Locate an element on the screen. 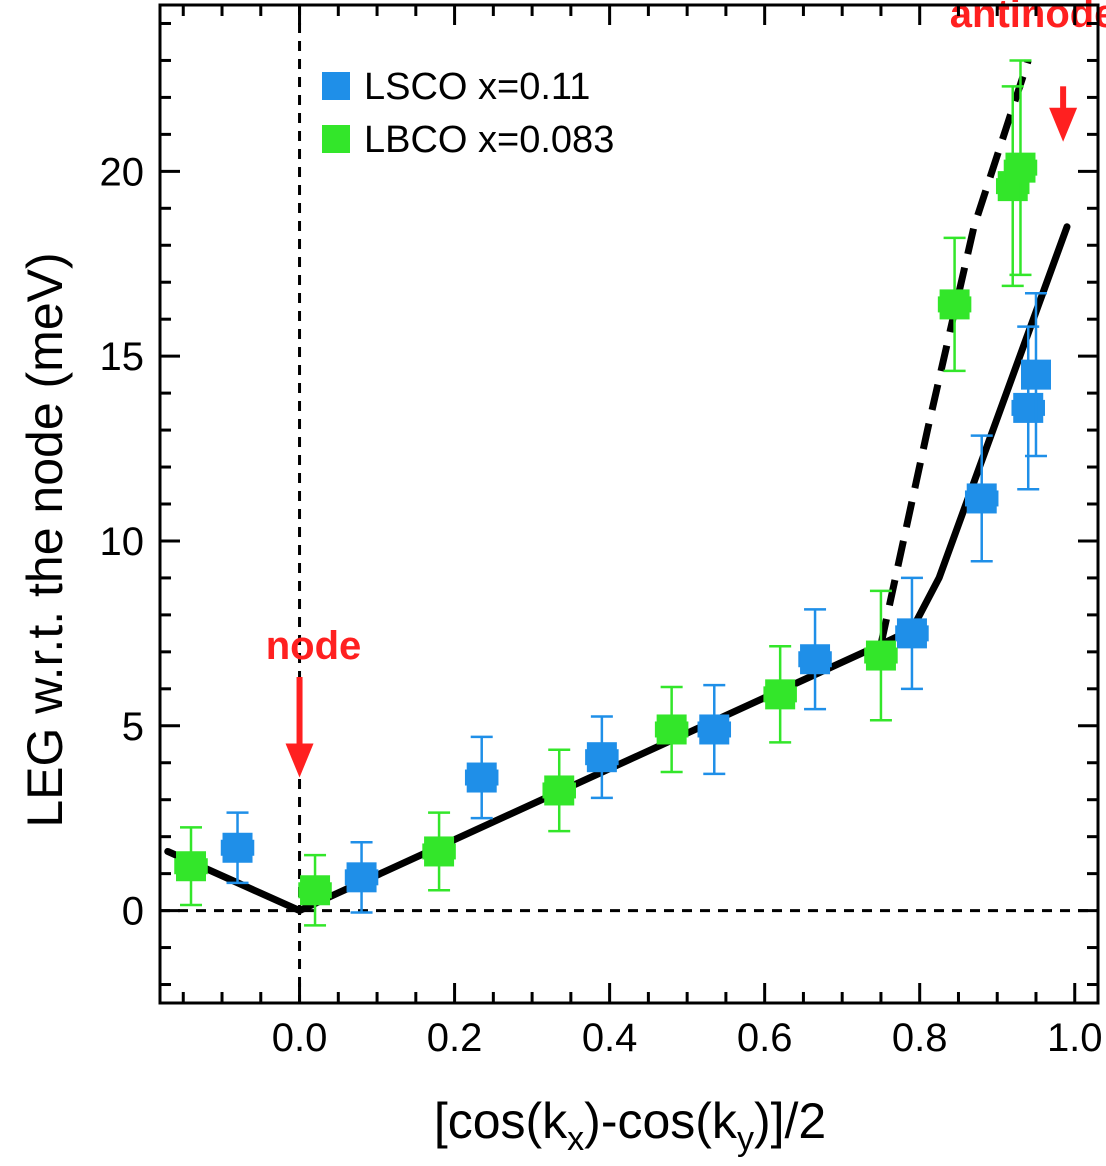 The height and width of the screenshot is (1166, 1106). antinode-arrow-head is located at coordinates (1063, 124).